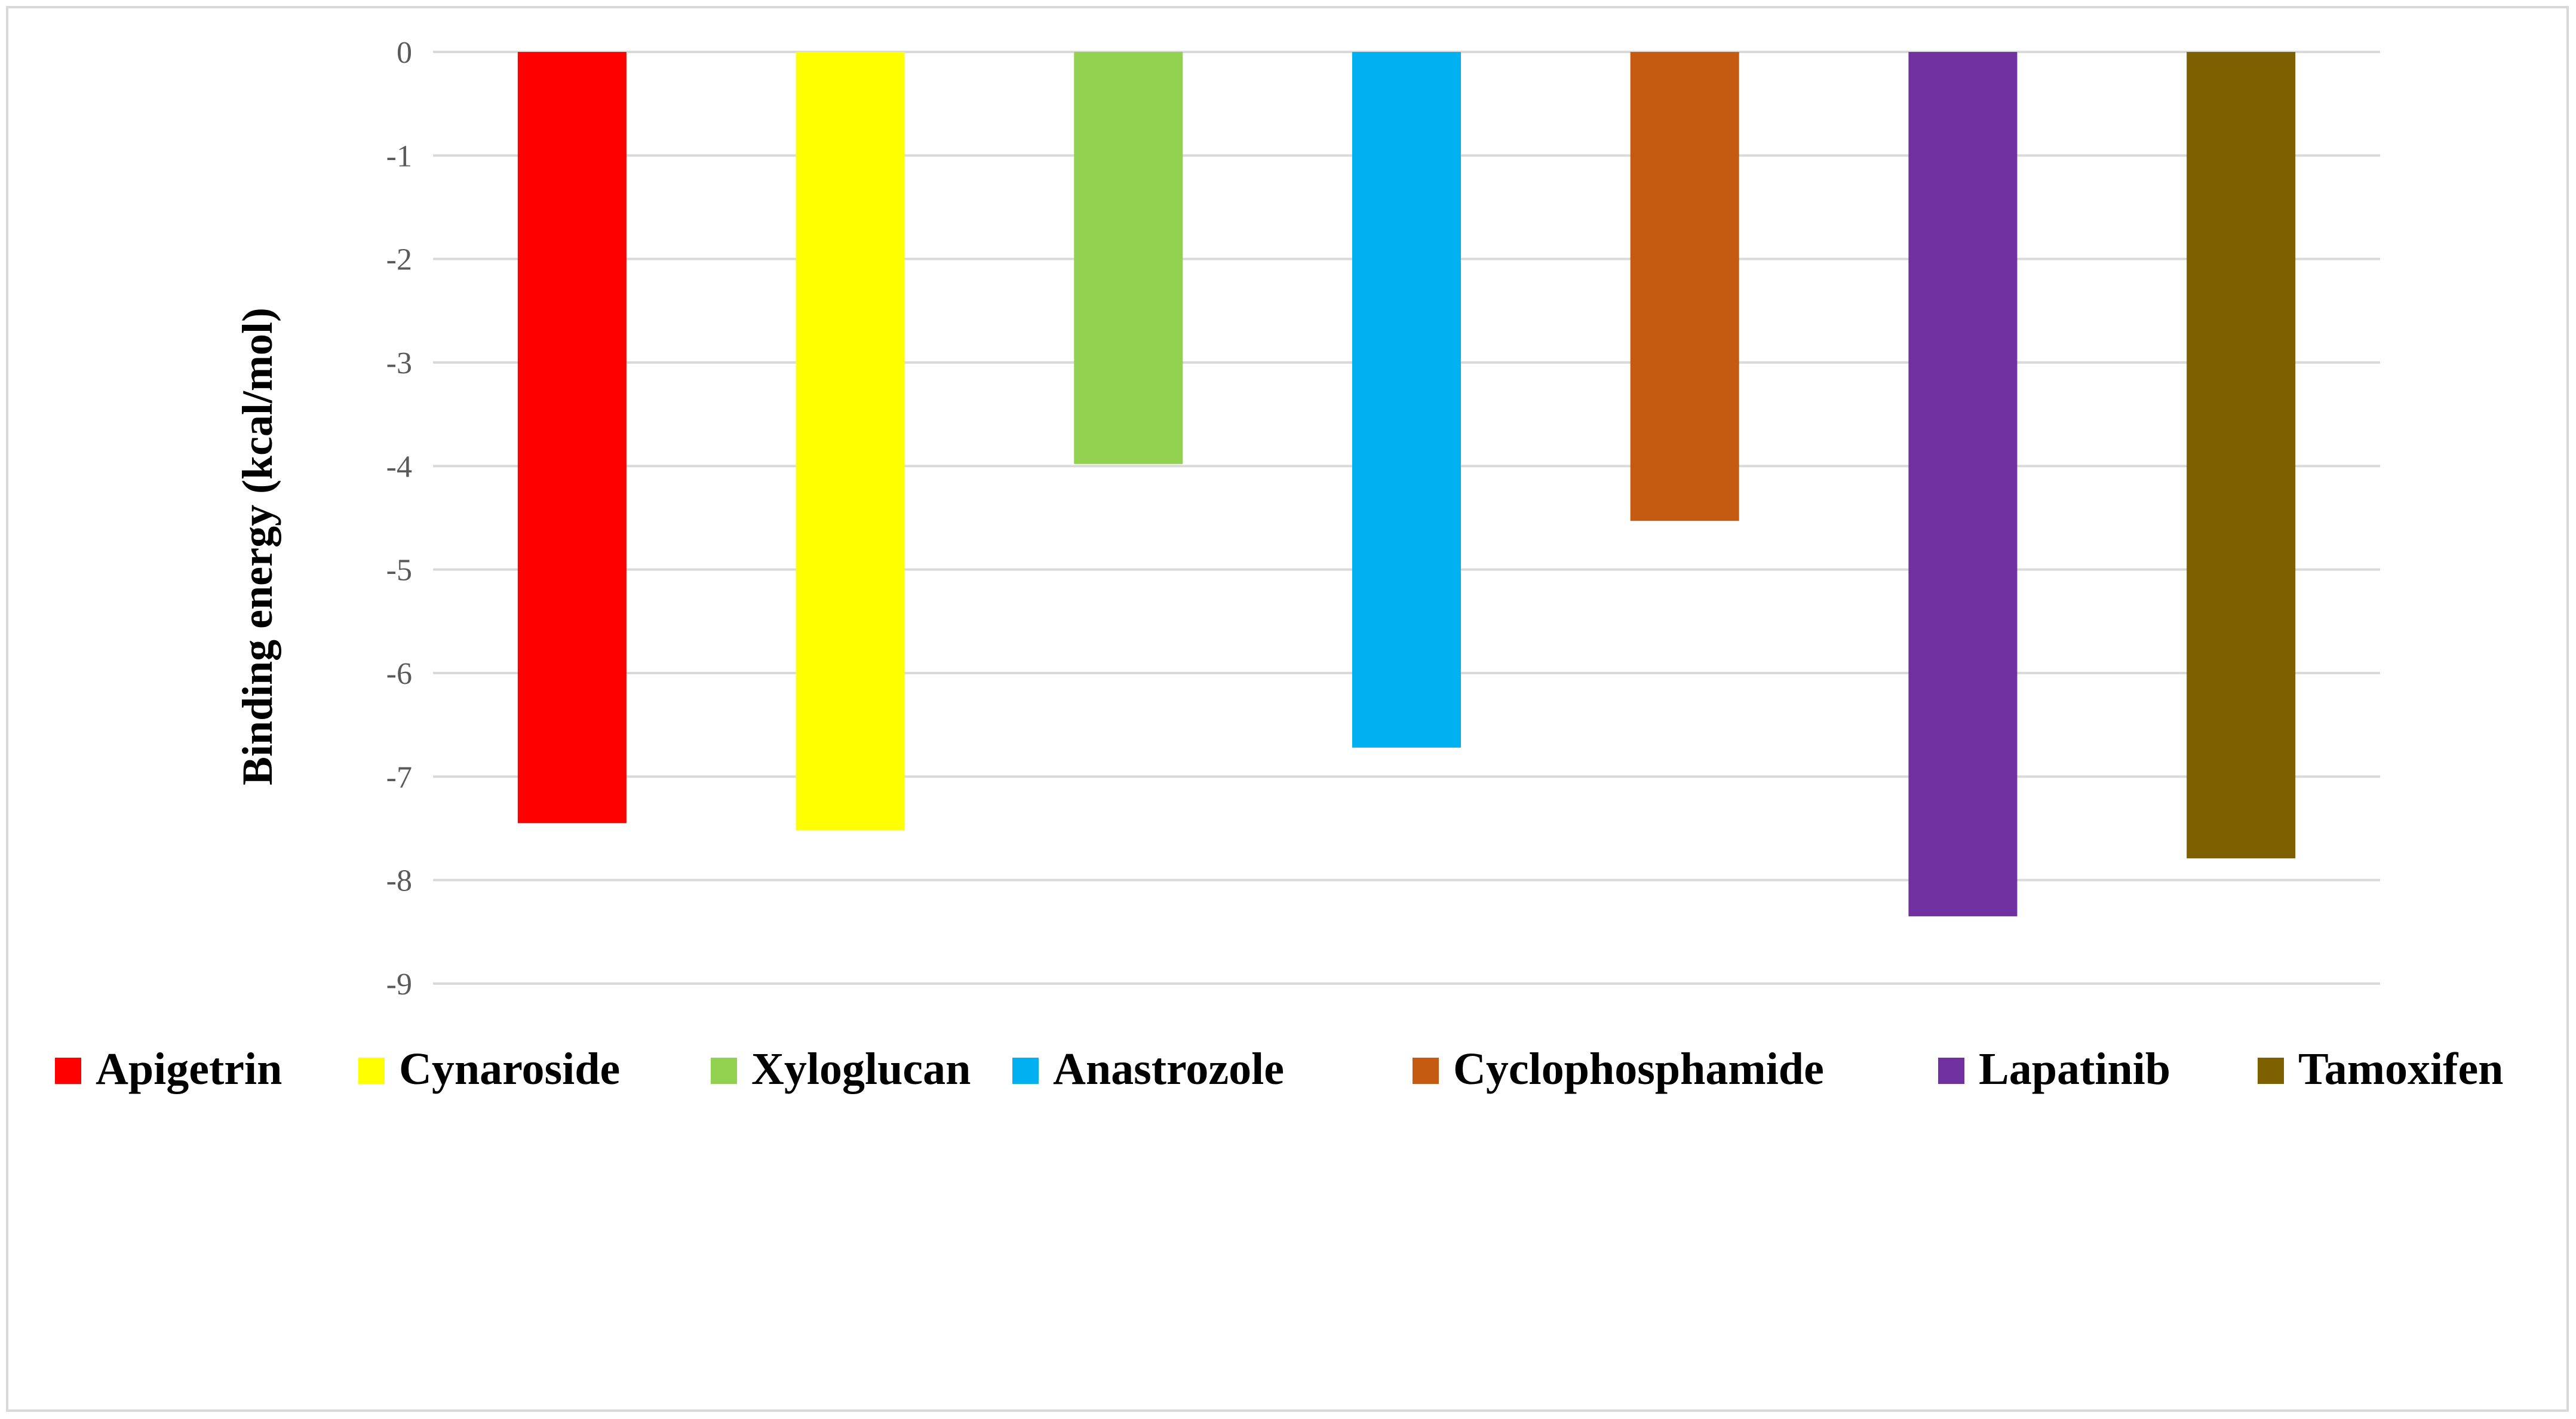 This screenshot has width=2576, height=1419. What do you see at coordinates (399, 881) in the screenshot?
I see `y-tick-label: -8` at bounding box center [399, 881].